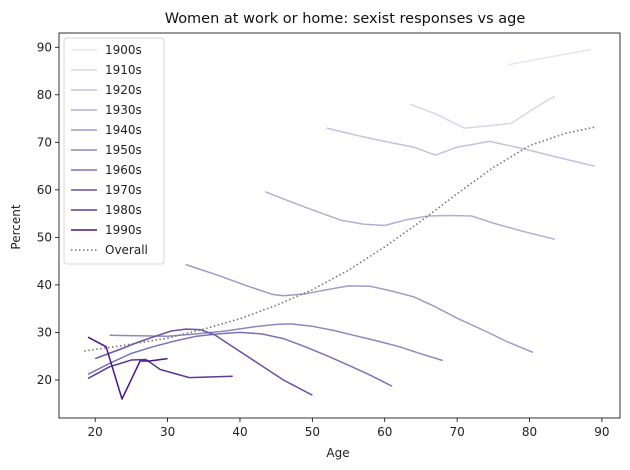 This screenshot has width=630, height=470. What do you see at coordinates (44, 237) in the screenshot?
I see `y-tick-label: 50` at bounding box center [44, 237].